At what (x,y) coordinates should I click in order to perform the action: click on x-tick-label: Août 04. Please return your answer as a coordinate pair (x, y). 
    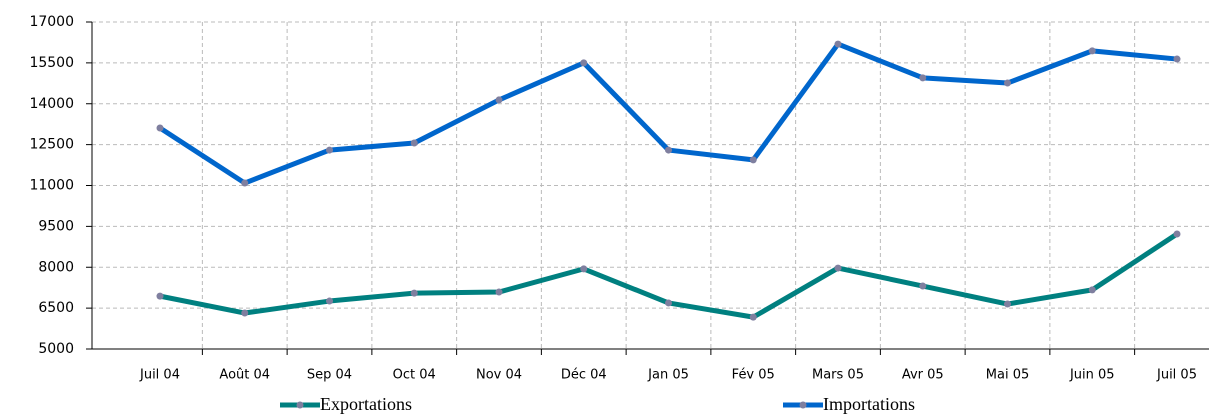
    Looking at the image, I should click on (244, 375).